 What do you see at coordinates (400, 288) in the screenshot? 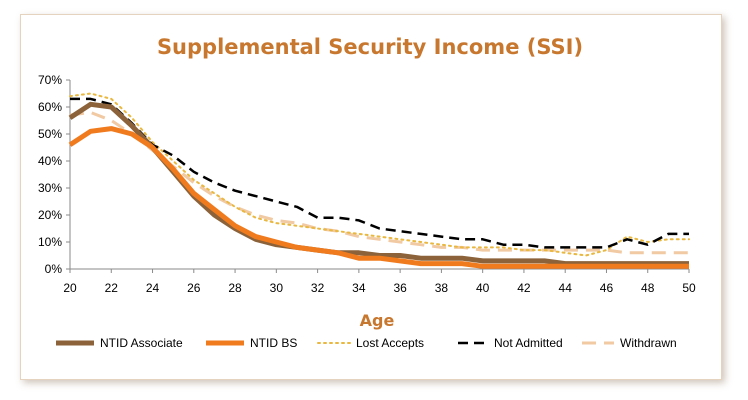
I see `x-tick-label: 36` at bounding box center [400, 288].